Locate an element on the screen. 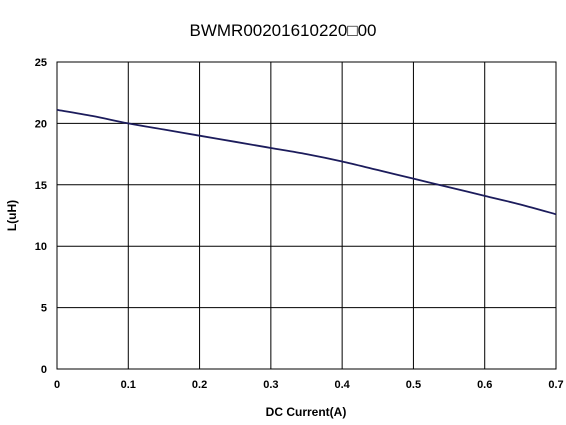  x-tick-label: 0.2 is located at coordinates (199, 385).